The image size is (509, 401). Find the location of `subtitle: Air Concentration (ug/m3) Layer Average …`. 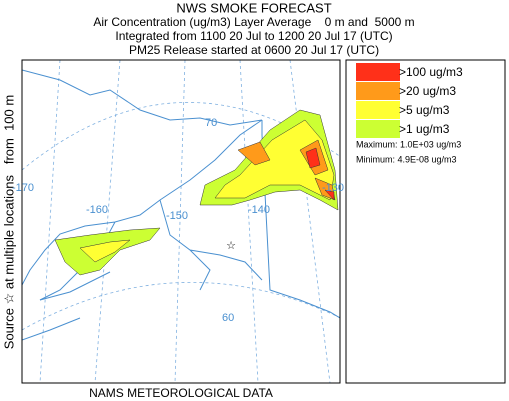

subtitle: Air Concentration (ug/m3) Layer Average … is located at coordinates (253, 22).